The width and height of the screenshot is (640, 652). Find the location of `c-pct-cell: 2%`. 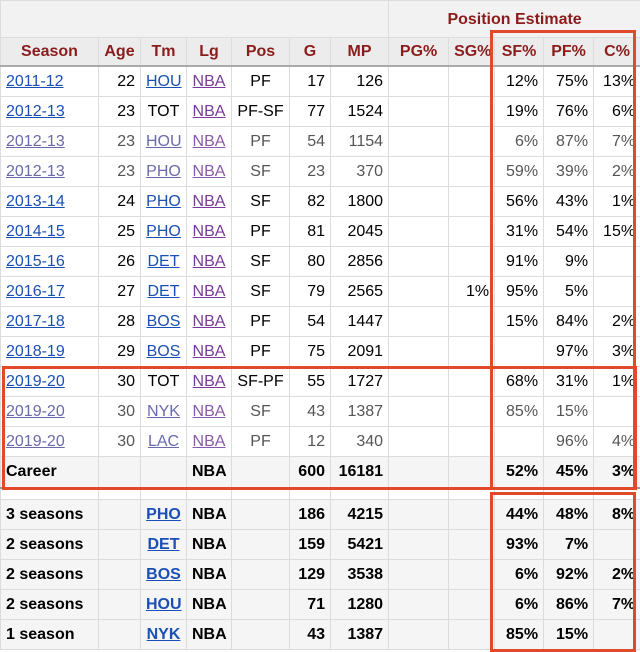

c-pct-cell: 2% is located at coordinates (617, 322).